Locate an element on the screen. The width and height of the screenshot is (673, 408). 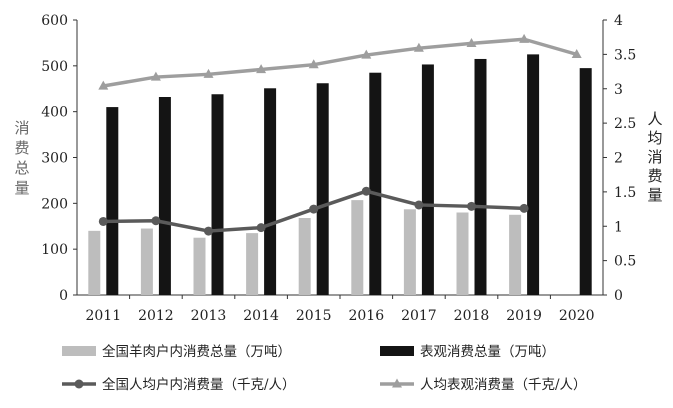
legend-label-0: 全国羊肉户内消费总量（万吨） is located at coordinates (196, 351).